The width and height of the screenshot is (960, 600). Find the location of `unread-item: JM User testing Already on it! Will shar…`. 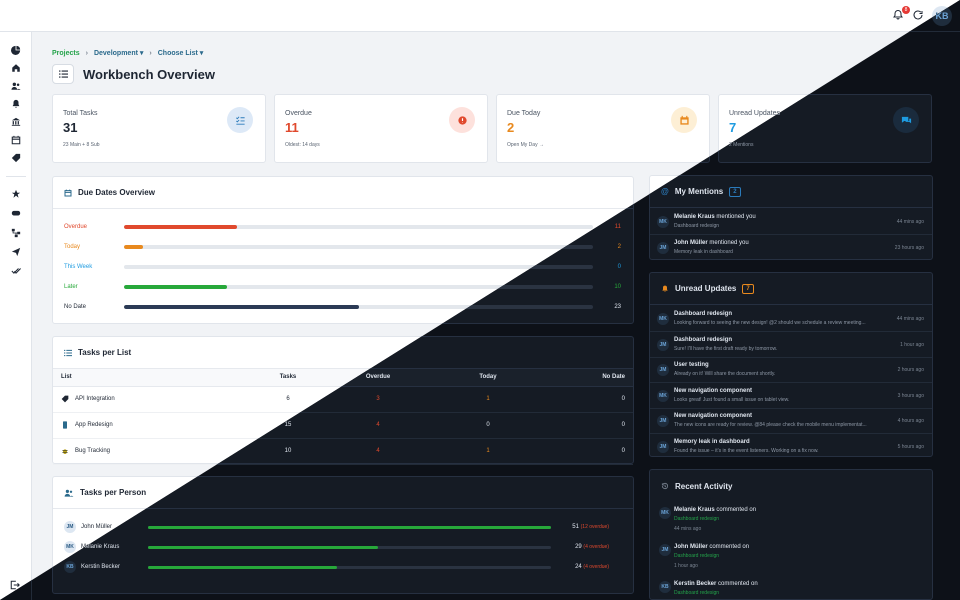

unread-item: JM User testing Already on it! Will shar… is located at coordinates (791, 370).